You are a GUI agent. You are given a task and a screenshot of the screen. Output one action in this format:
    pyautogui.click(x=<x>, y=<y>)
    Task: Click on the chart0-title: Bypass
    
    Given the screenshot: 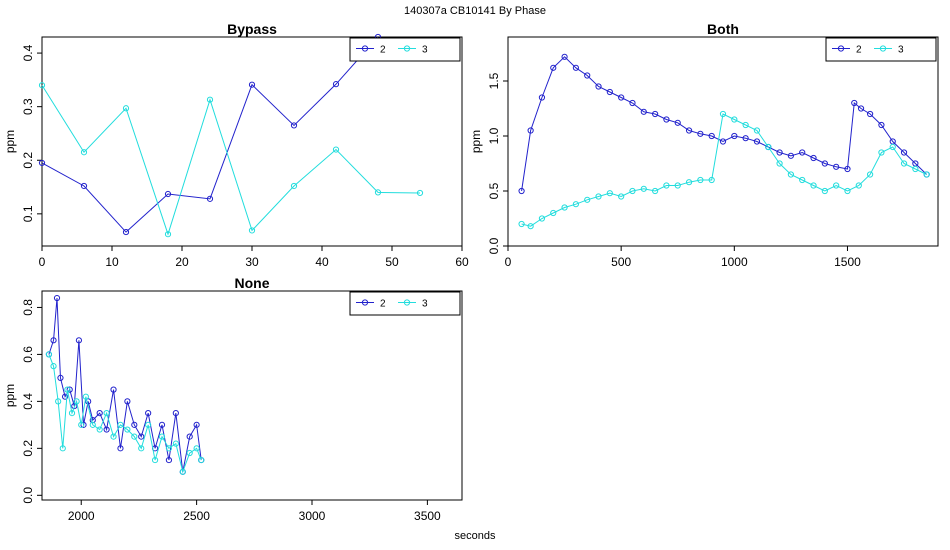 What is the action you would take?
    pyautogui.click(x=252, y=29)
    